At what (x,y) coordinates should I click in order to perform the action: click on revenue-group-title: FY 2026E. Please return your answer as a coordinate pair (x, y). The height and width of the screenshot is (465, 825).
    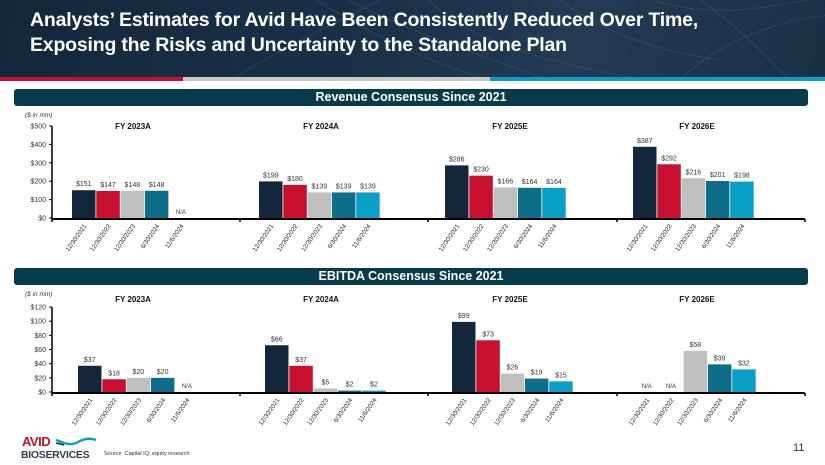
    Looking at the image, I should click on (697, 126).